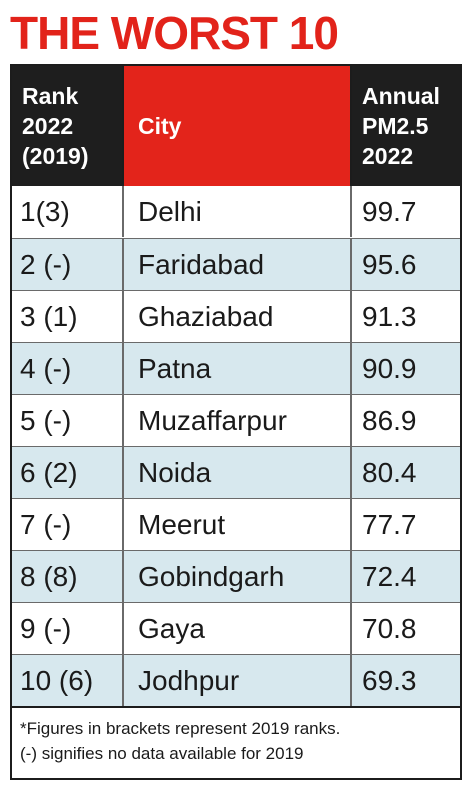  Describe the element at coordinates (406, 126) in the screenshot. I see `column-header-pm25: Annual PM2.5 2022` at that location.